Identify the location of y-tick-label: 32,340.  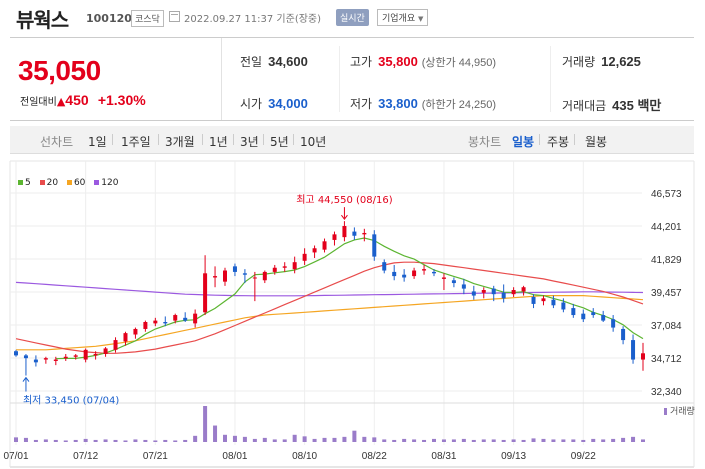
(666, 392).